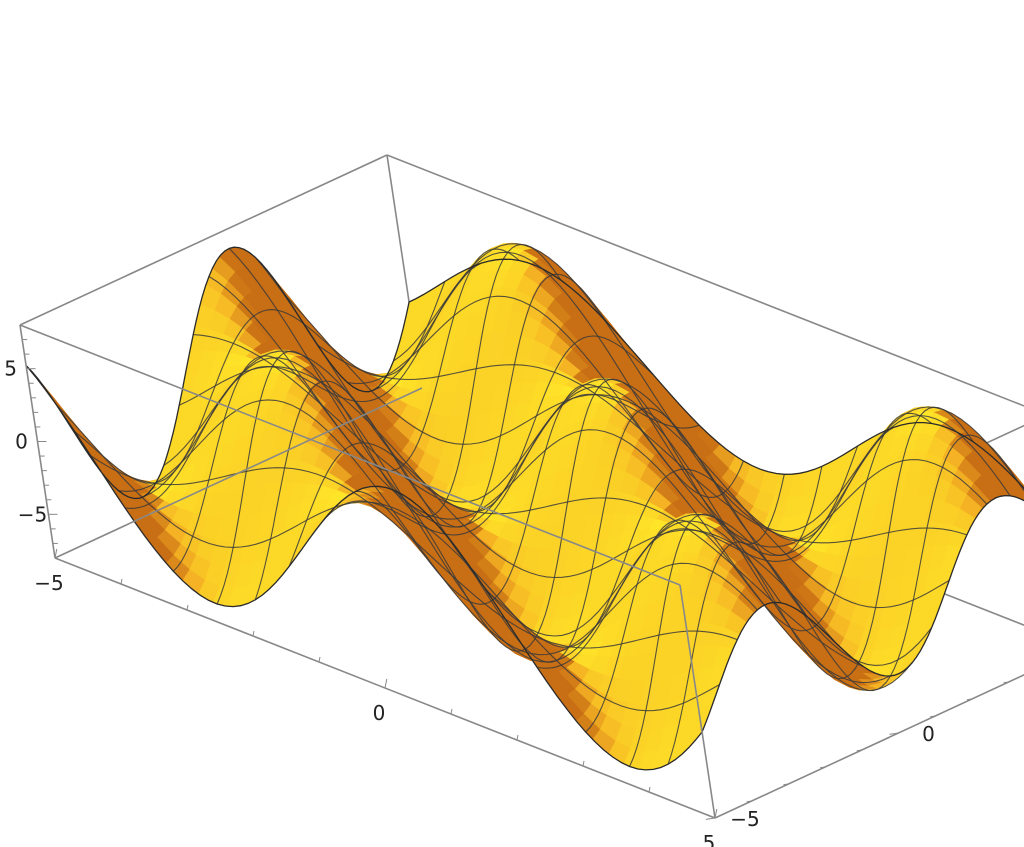  What do you see at coordinates (21, 442) in the screenshot?
I see `z-axis-tick-label: 0` at bounding box center [21, 442].